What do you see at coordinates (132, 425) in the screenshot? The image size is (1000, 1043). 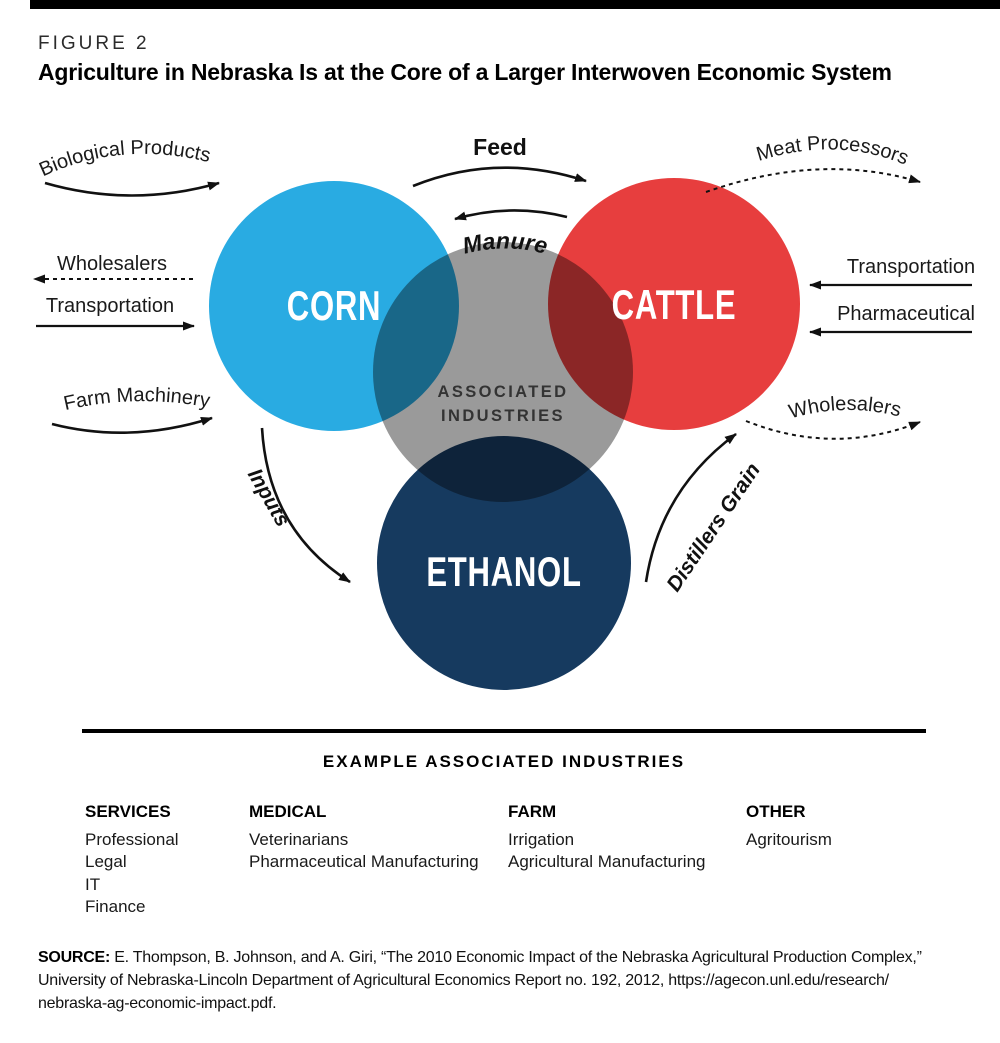 I see `farm-machinery-arrow` at bounding box center [132, 425].